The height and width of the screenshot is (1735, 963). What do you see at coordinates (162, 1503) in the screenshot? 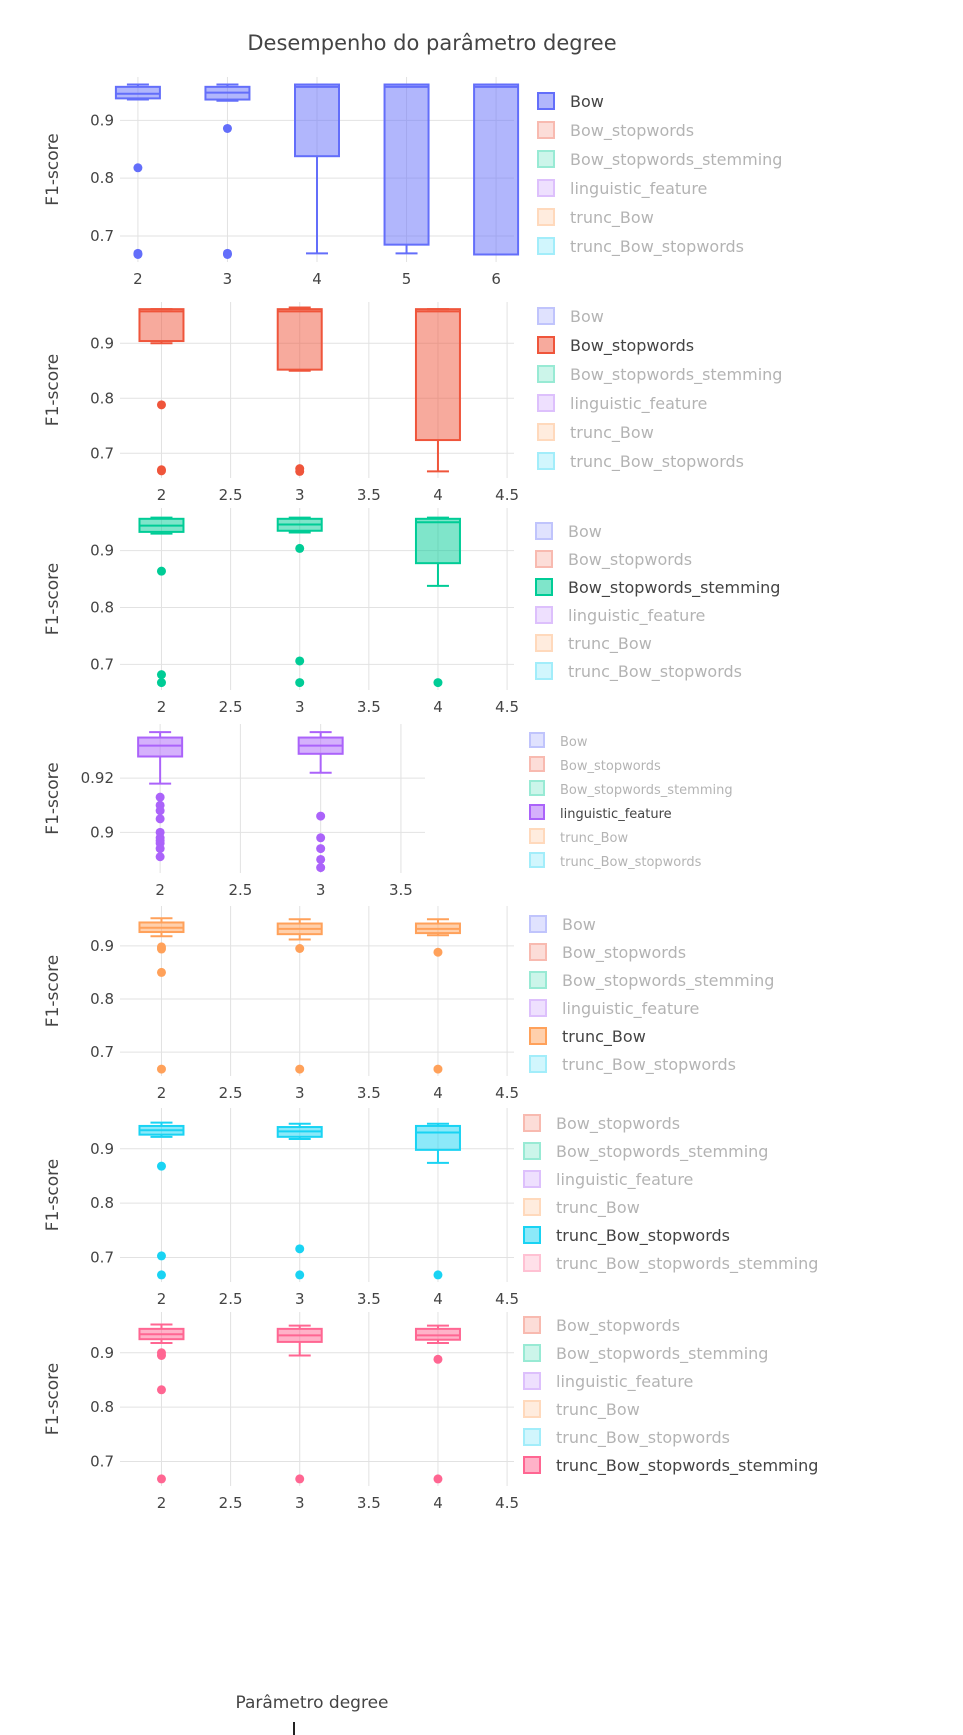
I see `x-tick-label: 2` at bounding box center [162, 1503].